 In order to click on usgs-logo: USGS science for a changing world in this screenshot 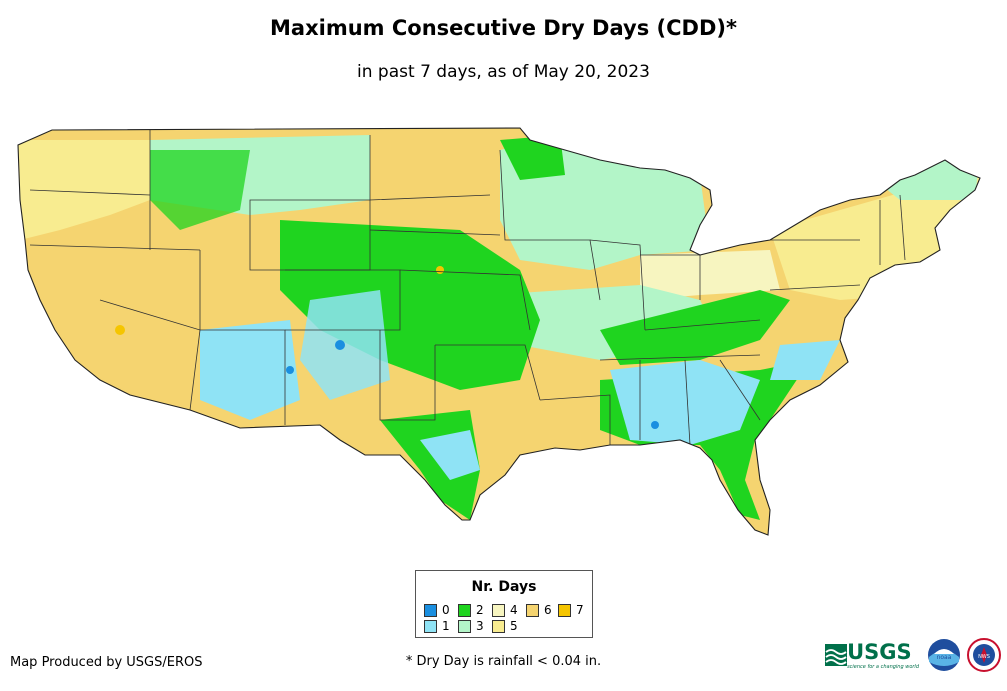, I will do `click(872, 655)`.